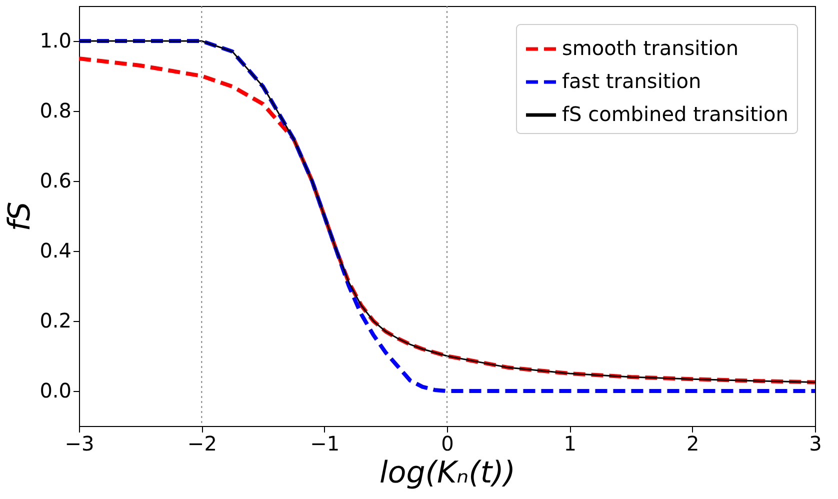 Image resolution: width=838 pixels, height=499 pixels. Describe the element at coordinates (56, 250) in the screenshot. I see `y-tick-label: 0.4` at that location.